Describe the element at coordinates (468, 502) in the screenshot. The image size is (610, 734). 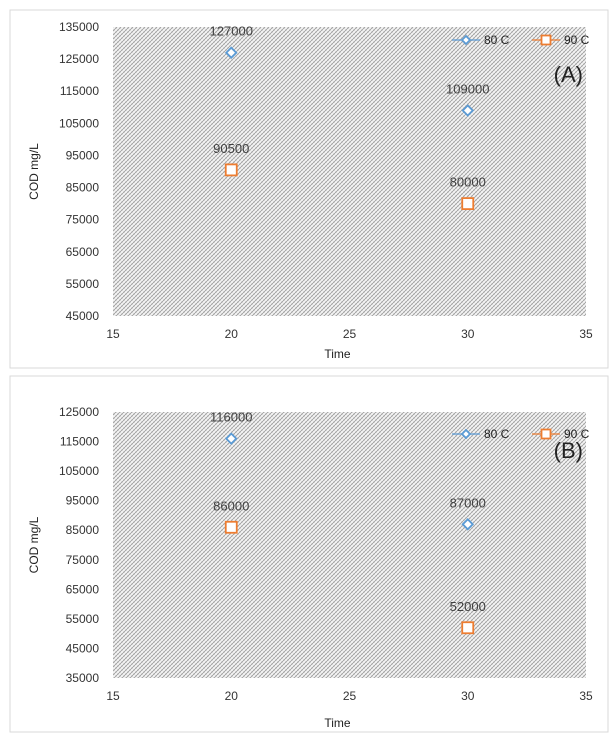
I see `data-label: 87000` at that location.